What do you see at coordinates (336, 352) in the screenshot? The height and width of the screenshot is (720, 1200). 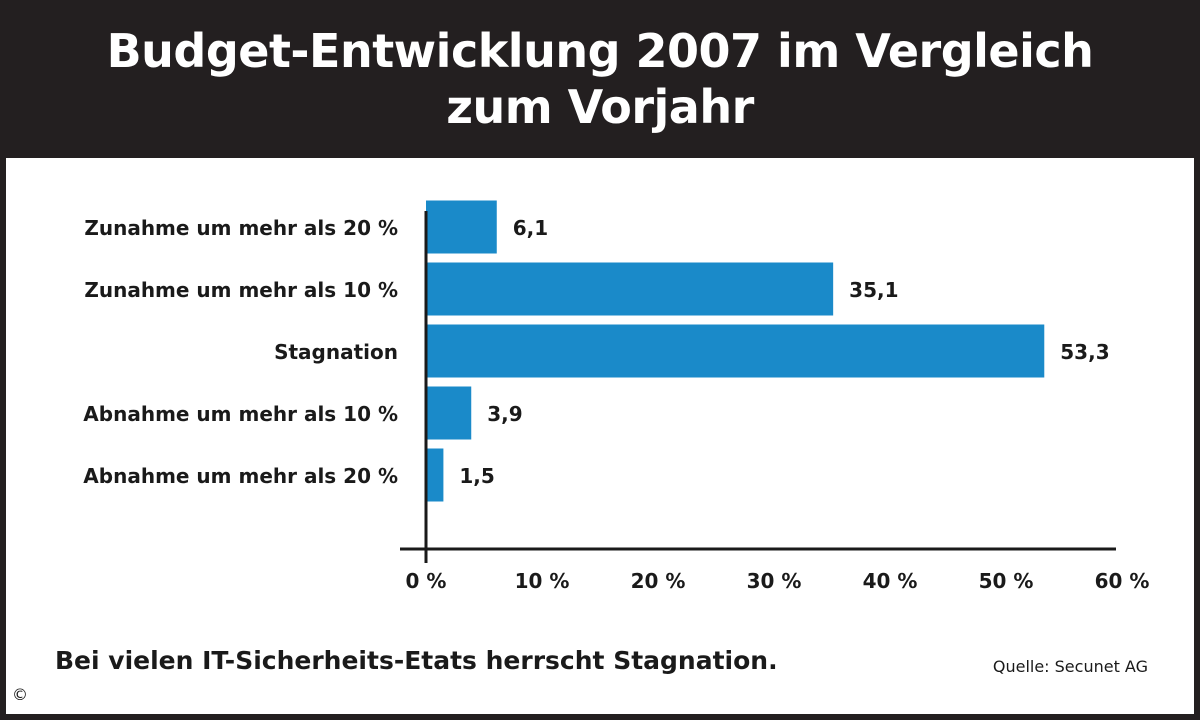 I see `category-label-3: Stagnation` at bounding box center [336, 352].